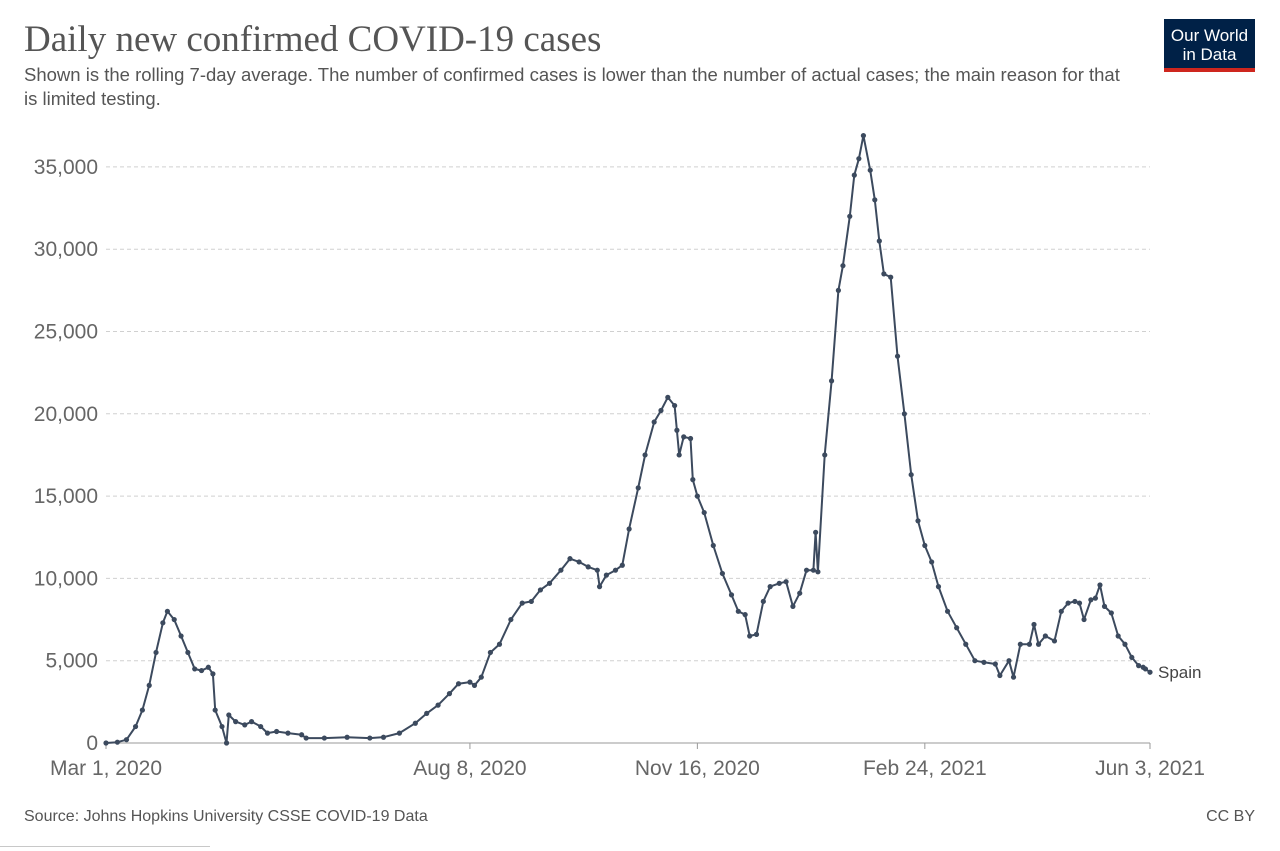  I want to click on series-label-spain: Spain, so click(1179, 672).